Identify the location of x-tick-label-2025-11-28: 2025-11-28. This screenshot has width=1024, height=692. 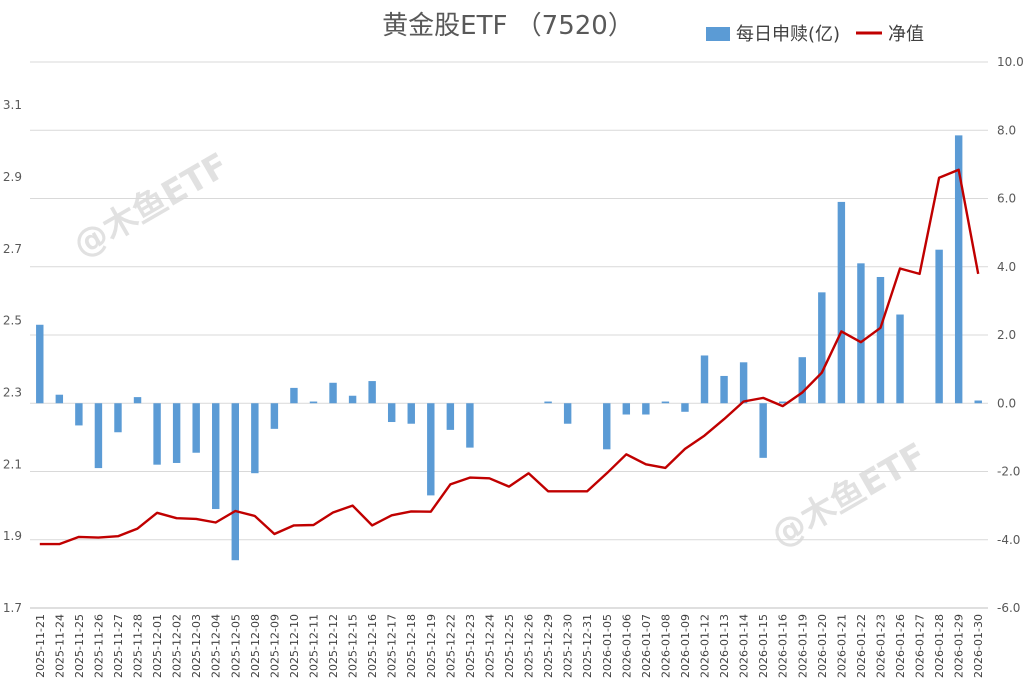
(138, 646).